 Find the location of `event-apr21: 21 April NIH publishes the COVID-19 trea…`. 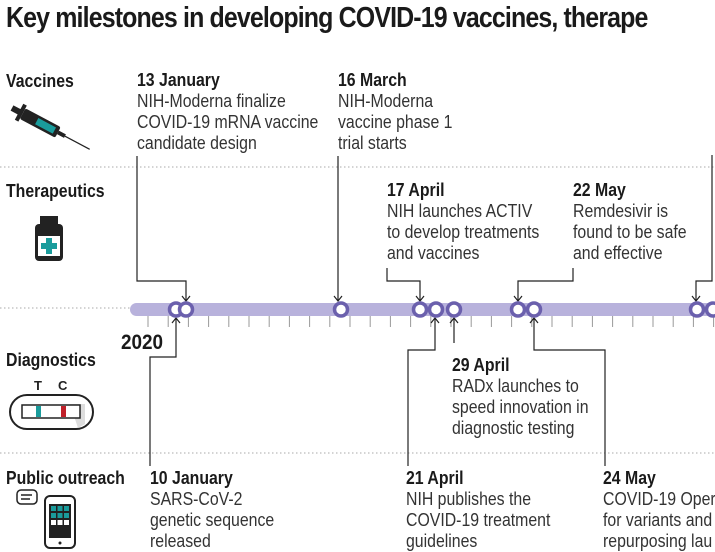

event-apr21: 21 April NIH publishes the COVID-19 trea… is located at coordinates (478, 510).